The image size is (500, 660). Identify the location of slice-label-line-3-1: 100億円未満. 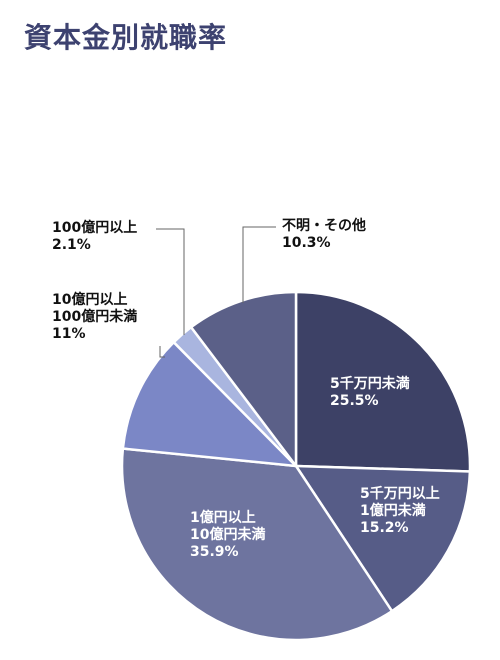
(94, 316).